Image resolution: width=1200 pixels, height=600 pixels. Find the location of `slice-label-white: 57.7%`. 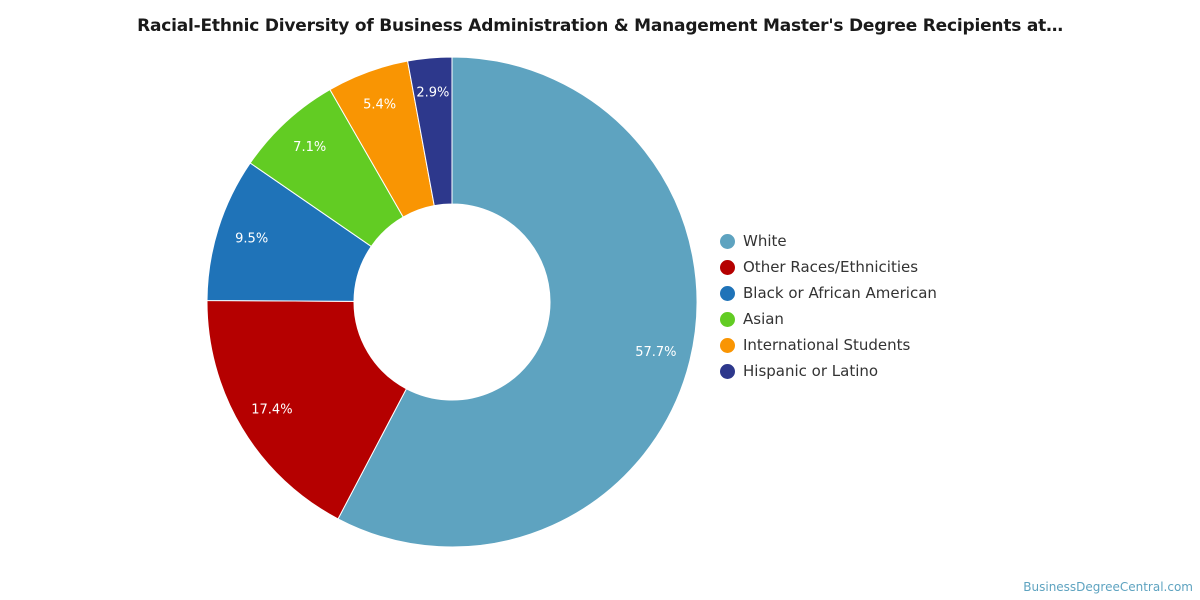

slice-label-white: 57.7% is located at coordinates (655, 352).